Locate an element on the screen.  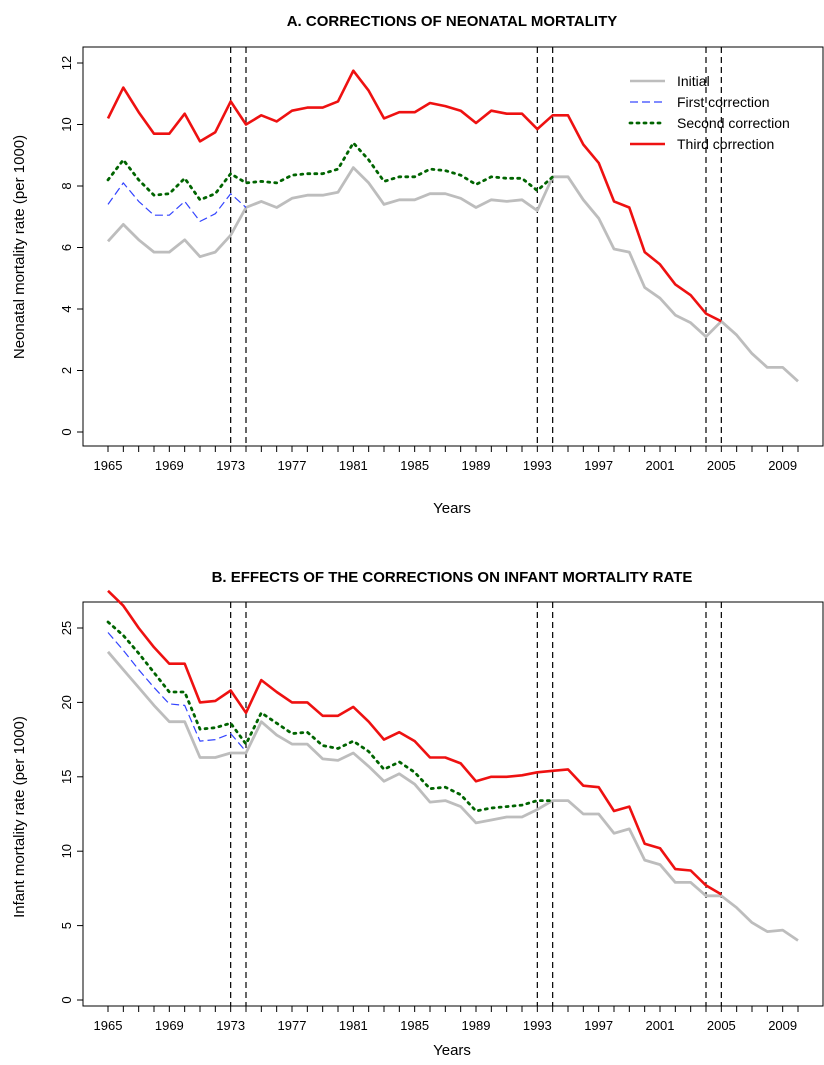
y-tick-label: 5 is located at coordinates (66, 925).